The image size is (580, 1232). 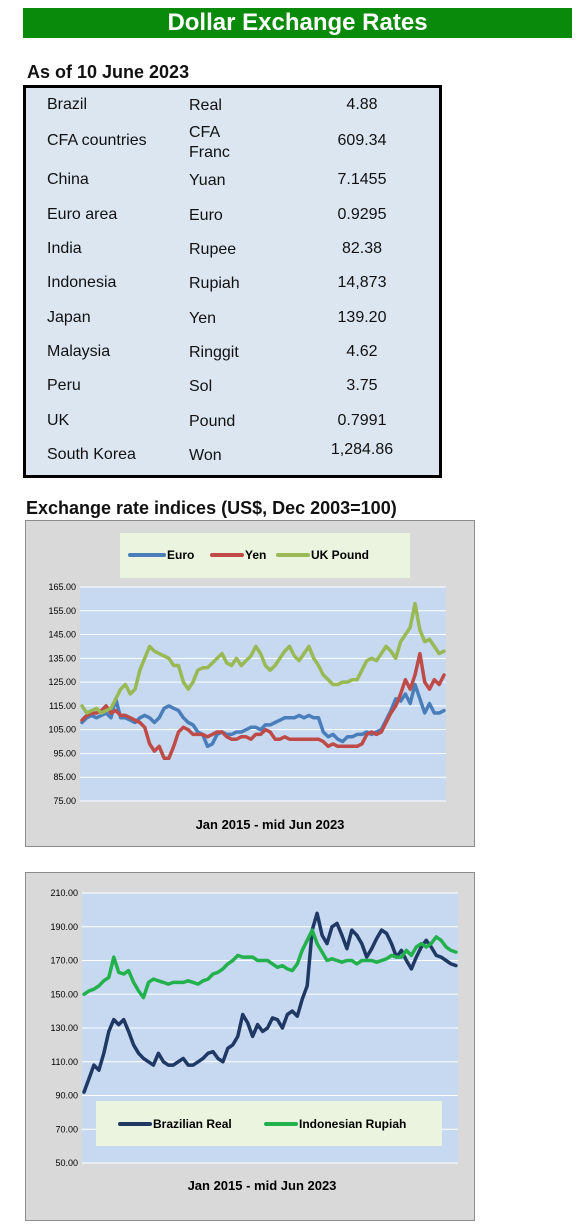 I want to click on series-line-brazilian-real, so click(x=270, y=1002).